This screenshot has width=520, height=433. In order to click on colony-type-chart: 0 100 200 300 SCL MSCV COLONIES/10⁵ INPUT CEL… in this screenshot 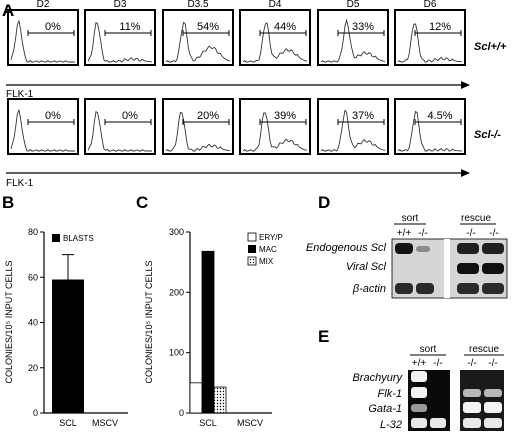, I will do `click(213, 327)`.